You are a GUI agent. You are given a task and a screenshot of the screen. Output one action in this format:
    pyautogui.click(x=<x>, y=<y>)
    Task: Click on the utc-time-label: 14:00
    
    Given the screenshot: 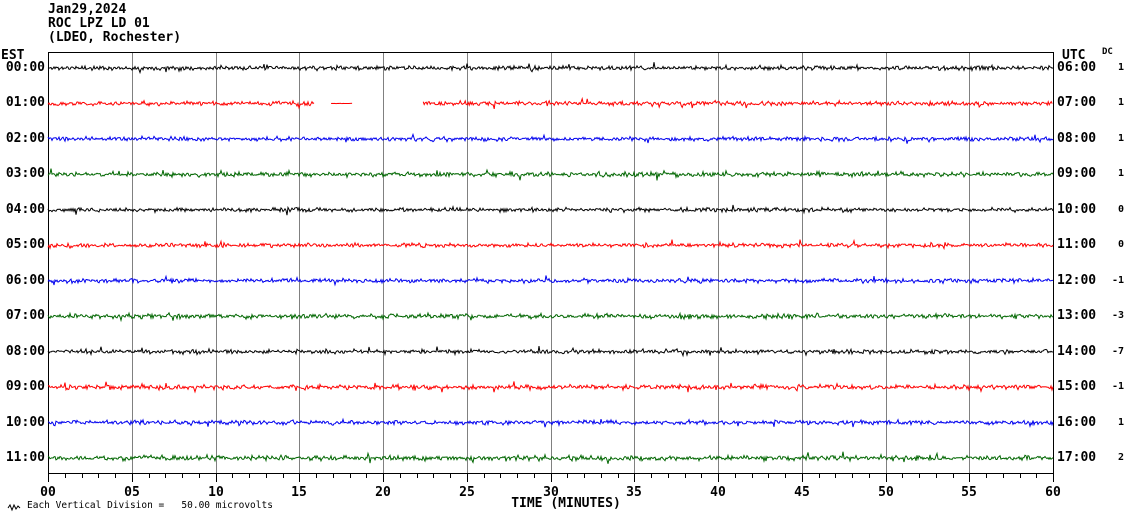 What is the action you would take?
    pyautogui.click(x=1077, y=351)
    